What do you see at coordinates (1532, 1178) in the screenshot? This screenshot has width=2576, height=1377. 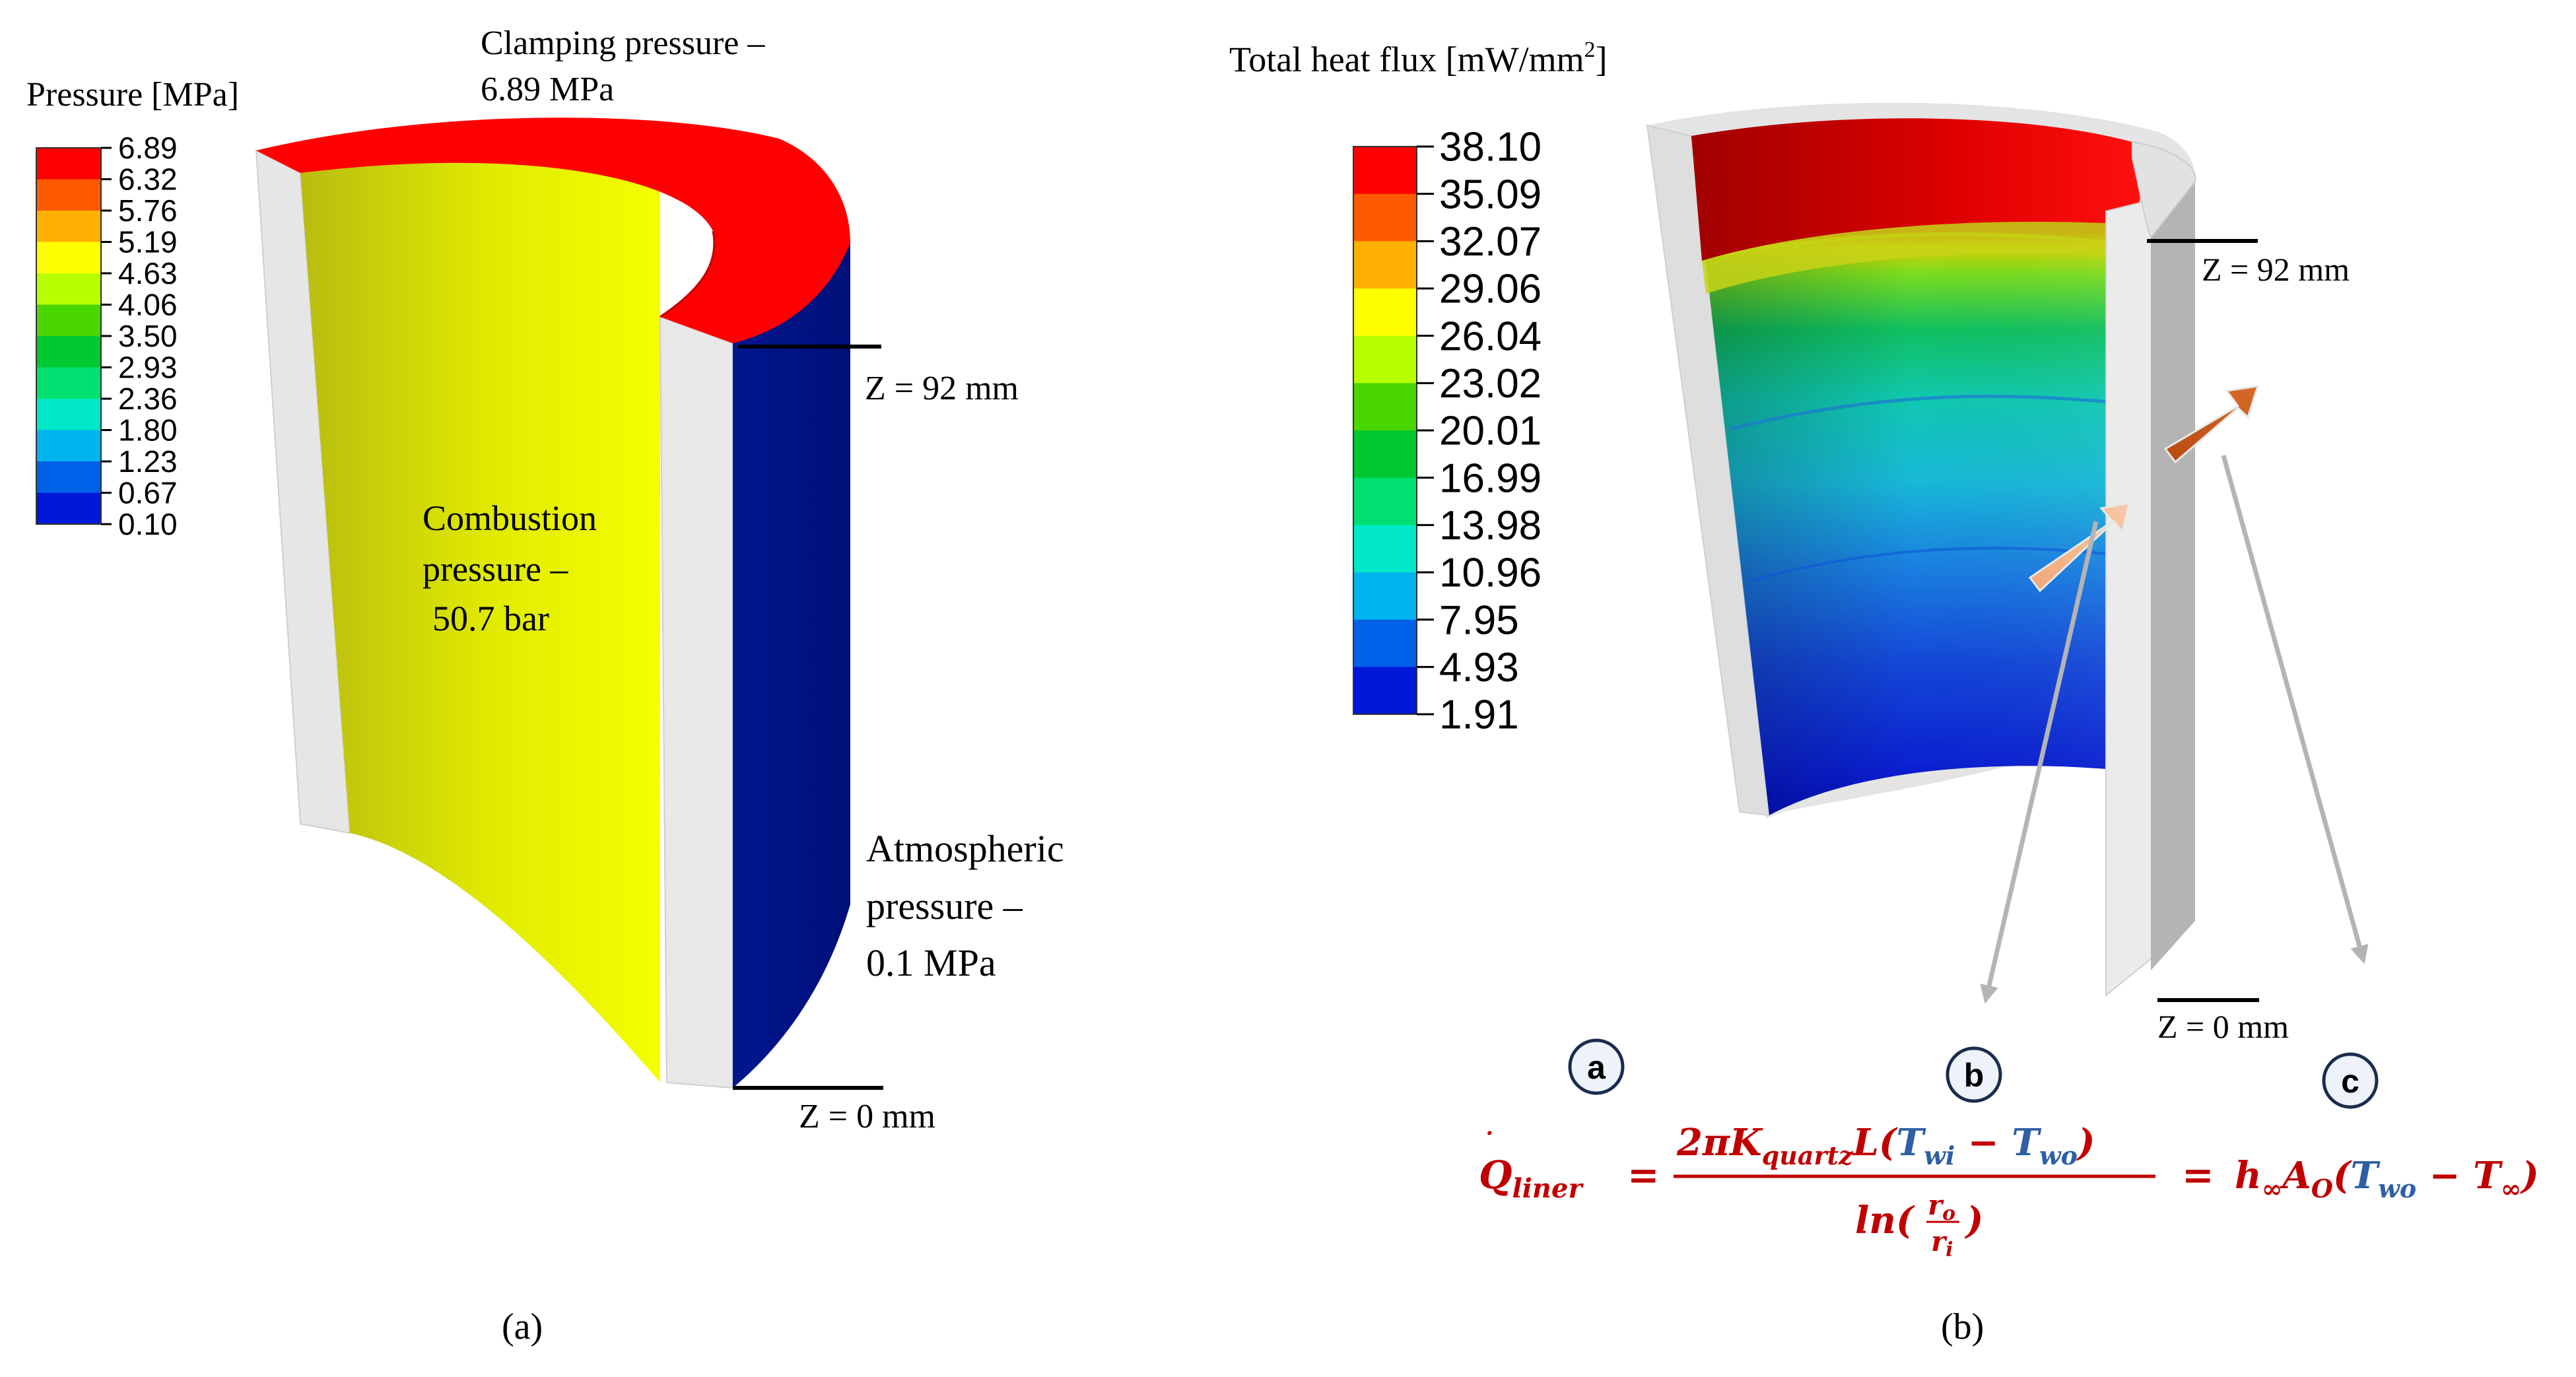 I see `equation-lhs: Qliner` at bounding box center [1532, 1178].